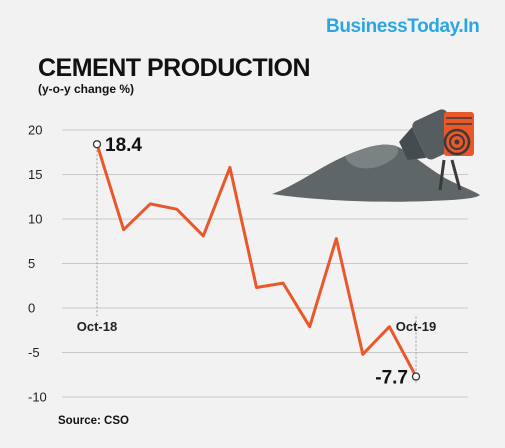  What do you see at coordinates (35, 130) in the screenshot?
I see `y-tick-label: 20` at bounding box center [35, 130].